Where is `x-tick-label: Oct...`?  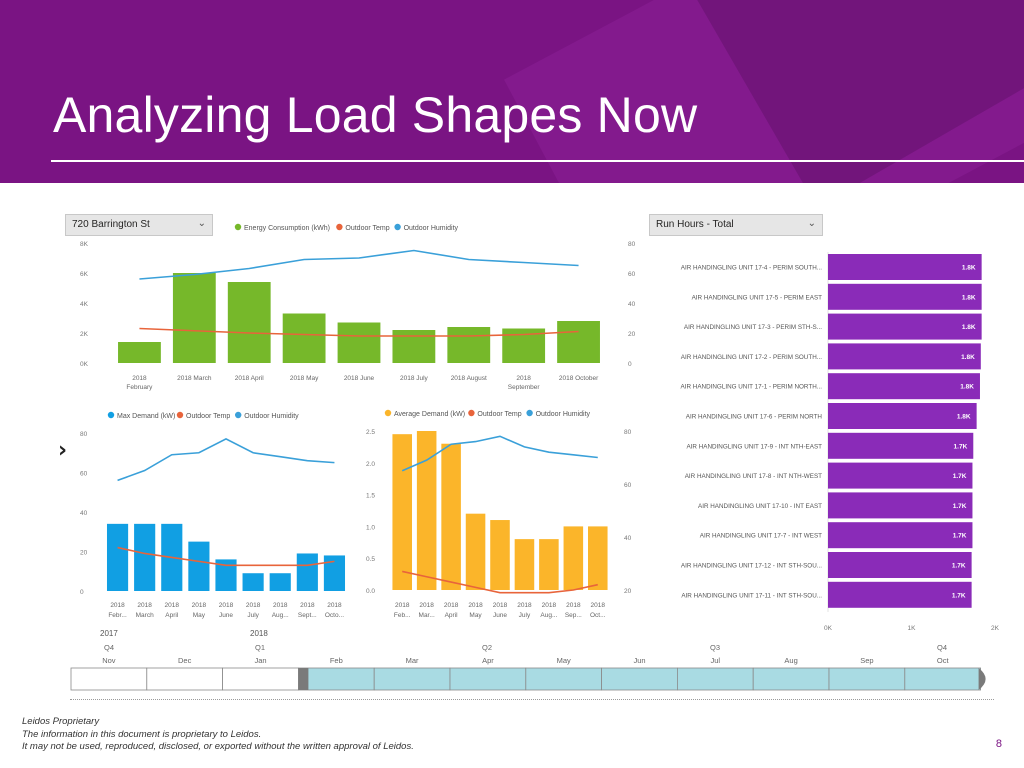 x-tick-label: Oct... is located at coordinates (598, 615).